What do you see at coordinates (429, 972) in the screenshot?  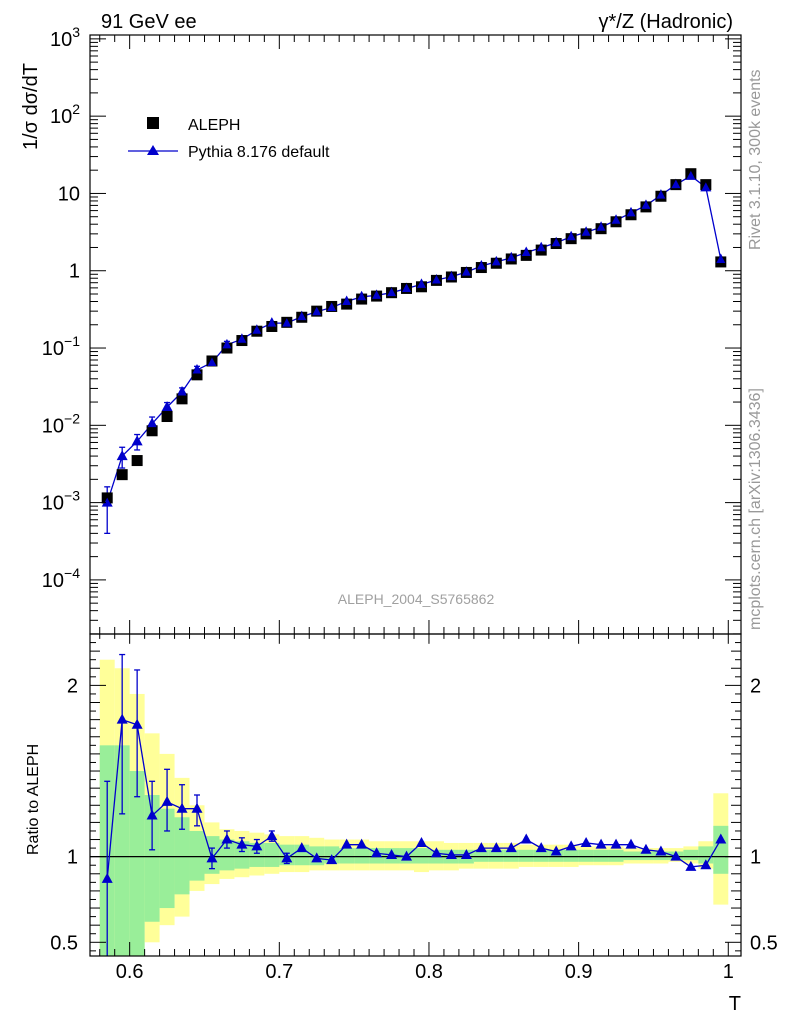 I see `x-tick-label: 0.8` at bounding box center [429, 972].